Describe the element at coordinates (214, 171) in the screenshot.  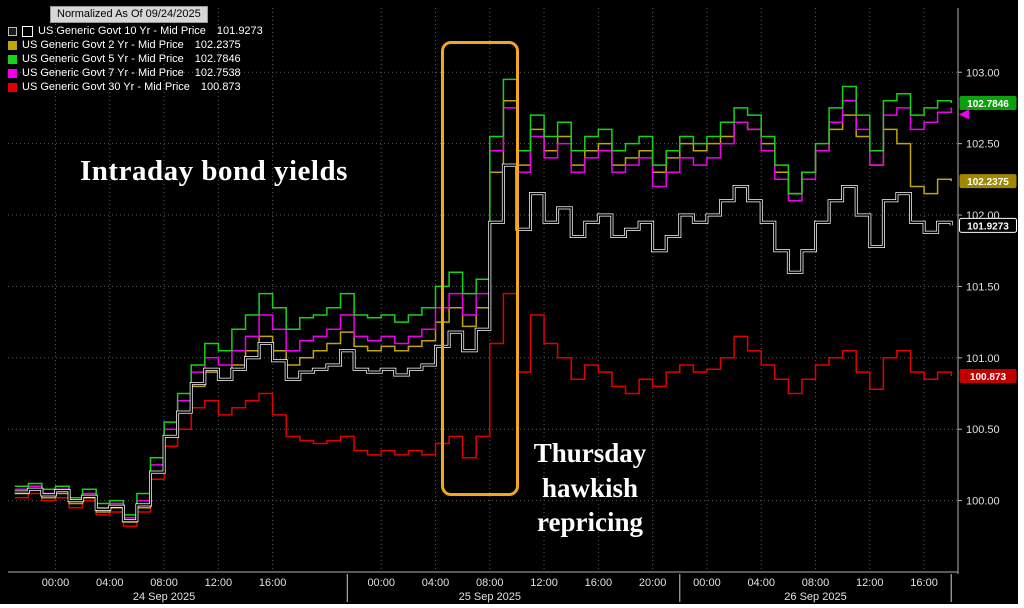
I see `annotation-intraday-bond-yields: Intraday bond yields` at that location.